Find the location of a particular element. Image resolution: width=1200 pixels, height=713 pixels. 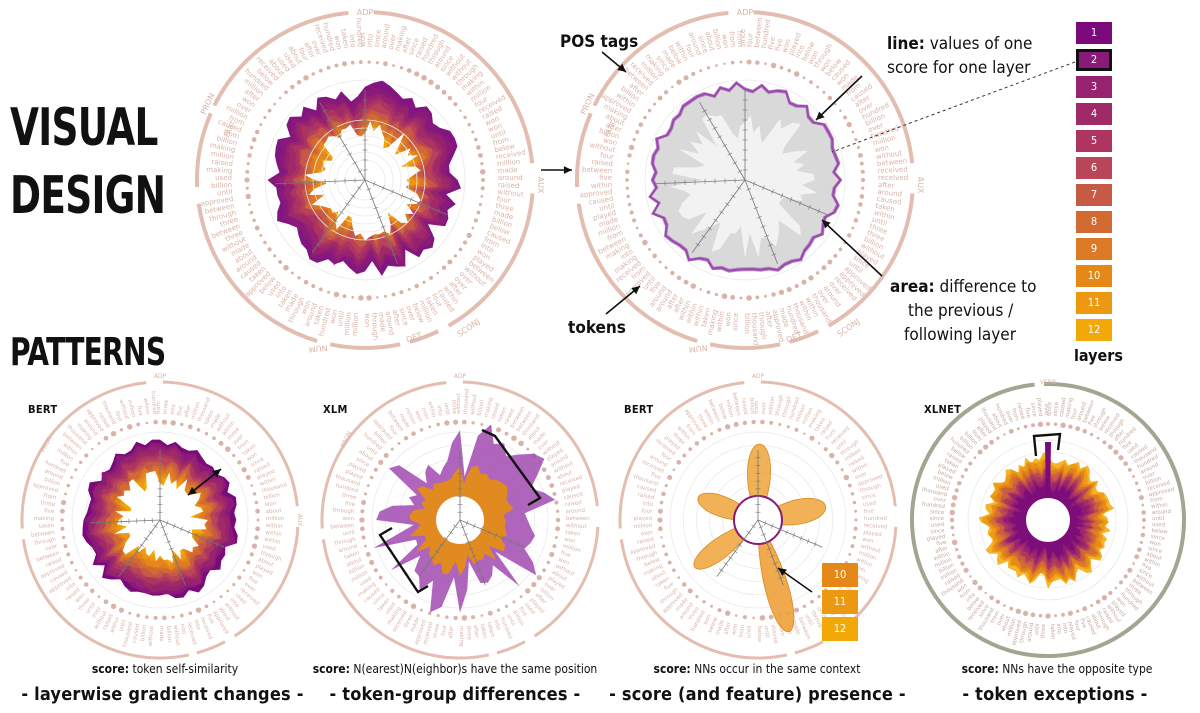

panel-1-score-text: token self-similarity is located at coordinates (184, 669).